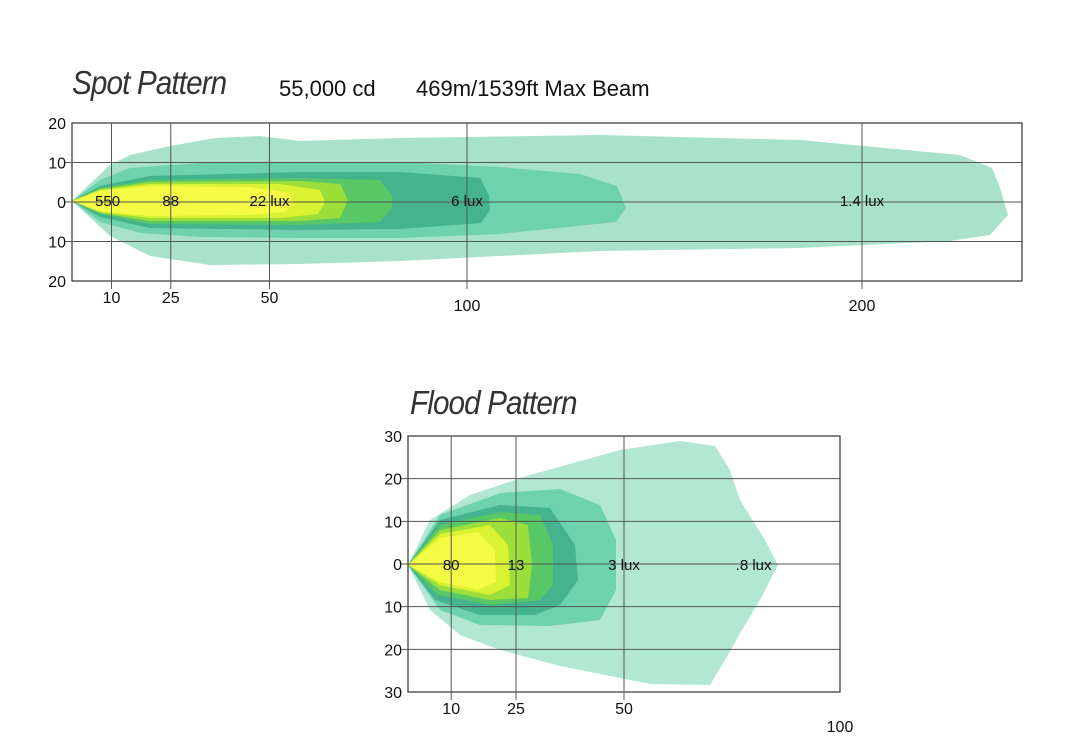  I want to click on contour-label: 1.4 lux, so click(862, 201).